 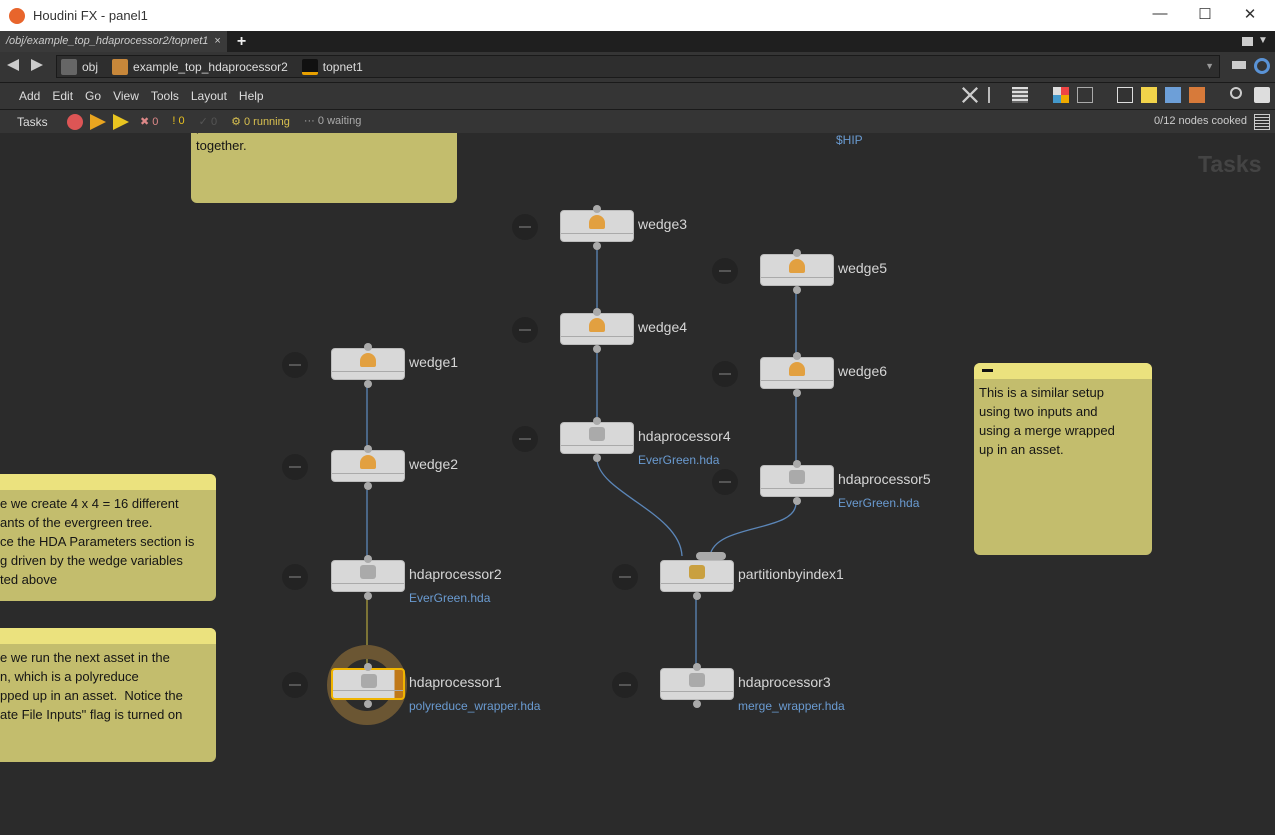 I want to click on sticky-note-icon, so click(x=1149, y=95).